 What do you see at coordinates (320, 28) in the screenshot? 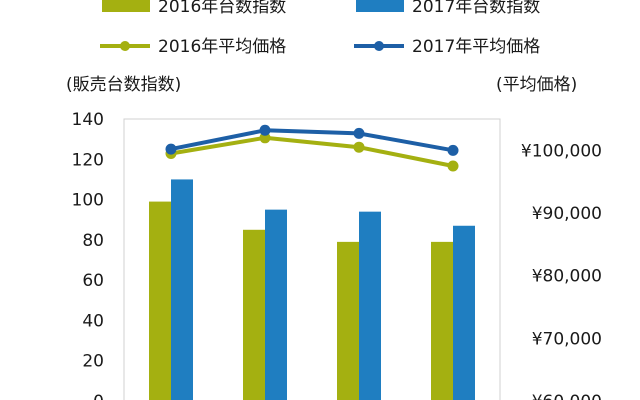
I see `legend: 2016年台数指数 2017年台数指数 2016年平均価格 2017年平均価格` at bounding box center [320, 28].